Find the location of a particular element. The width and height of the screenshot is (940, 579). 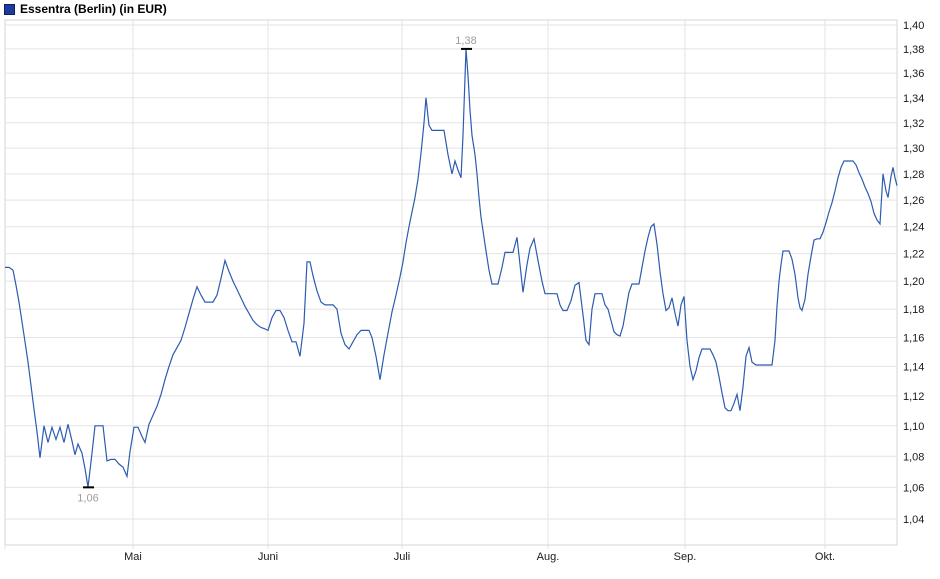

x-axis-label: Juli is located at coordinates (402, 557).